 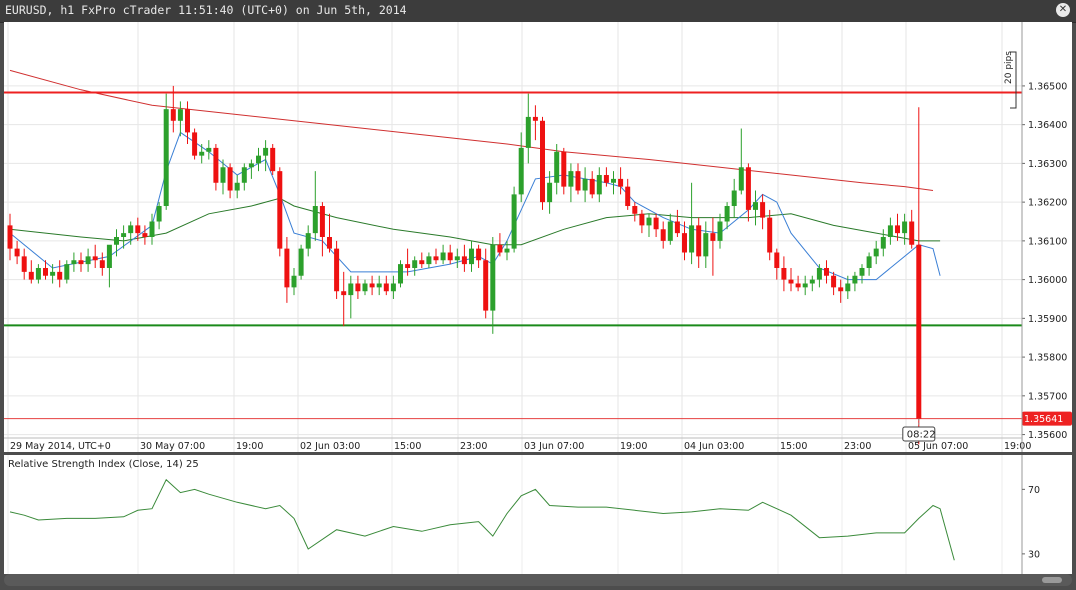 What do you see at coordinates (714, 446) in the screenshot?
I see `x-tick-label: 04 Jun 03:00` at bounding box center [714, 446].